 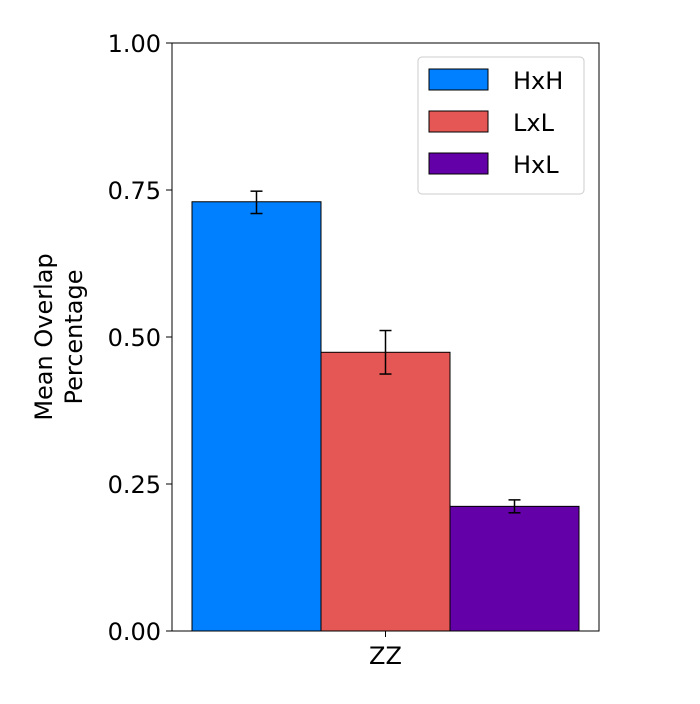 I want to click on legend-label-hxl: HxL, so click(x=536, y=165).